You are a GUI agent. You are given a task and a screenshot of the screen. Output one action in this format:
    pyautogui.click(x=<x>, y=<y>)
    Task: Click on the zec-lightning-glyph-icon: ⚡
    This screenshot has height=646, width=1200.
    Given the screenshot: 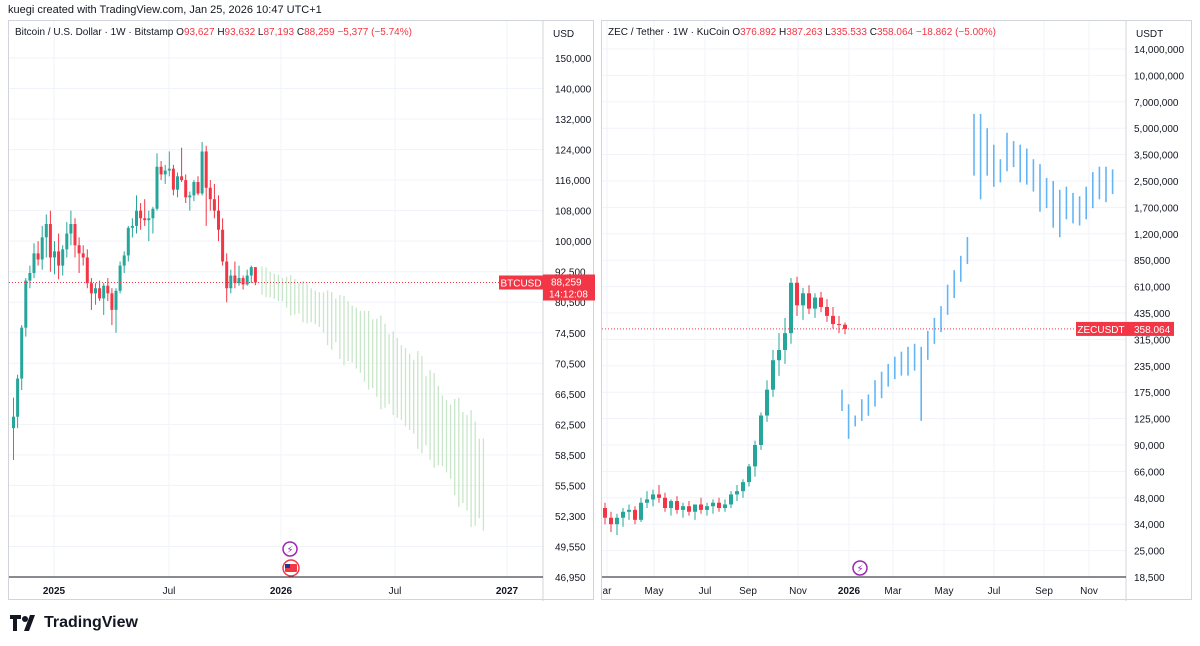 What is the action you would take?
    pyautogui.click(x=859, y=569)
    